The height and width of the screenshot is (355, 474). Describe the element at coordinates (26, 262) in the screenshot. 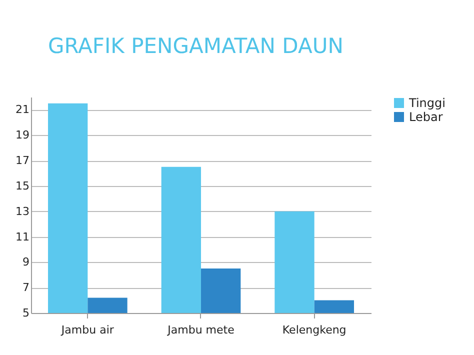

I see `y-tick-label: 9` at that location.